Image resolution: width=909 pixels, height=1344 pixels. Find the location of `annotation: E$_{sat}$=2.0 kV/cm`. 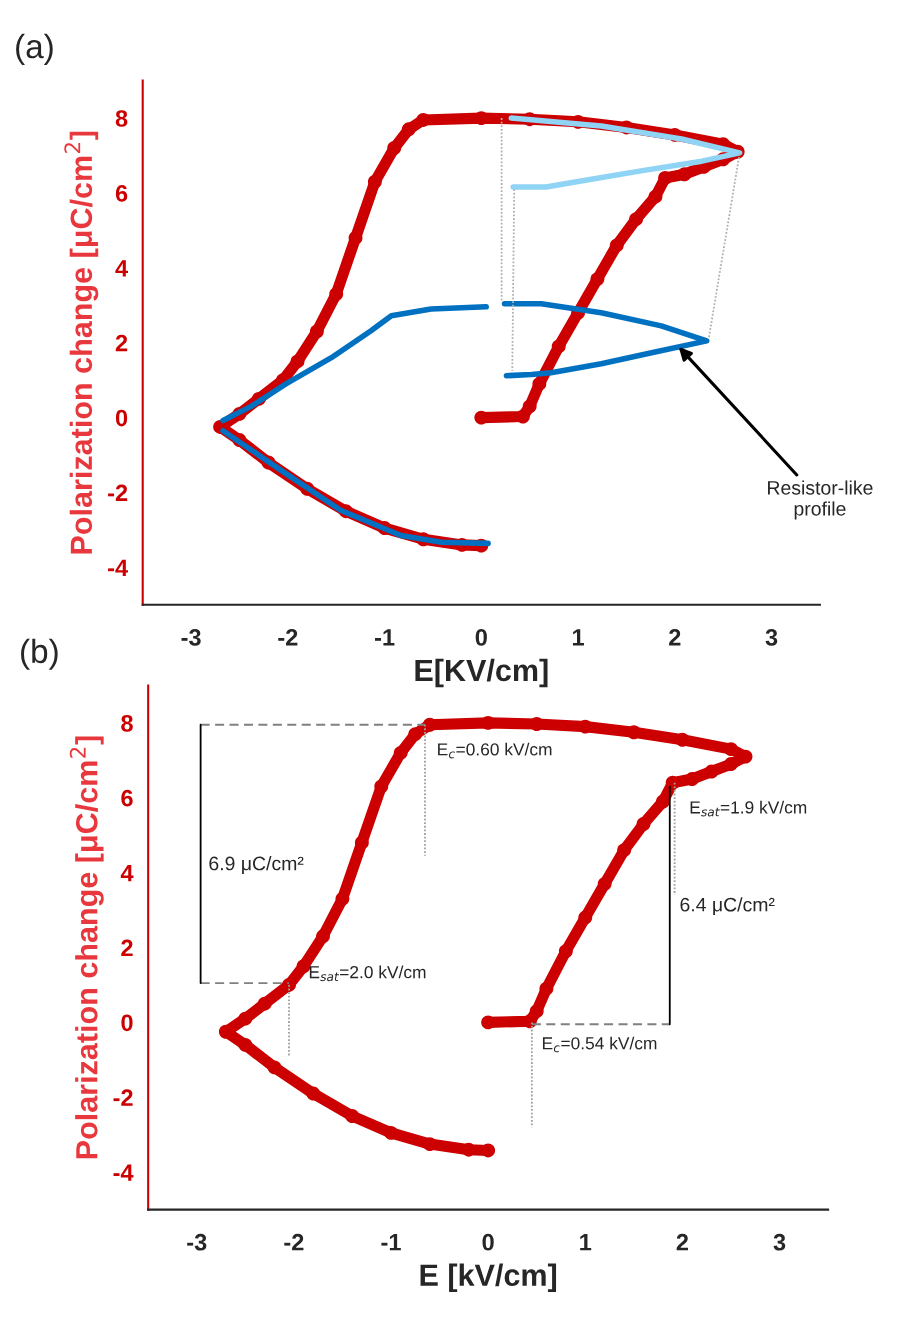

annotation: E$_{sat}$=2.0 kV/cm is located at coordinates (367, 973).